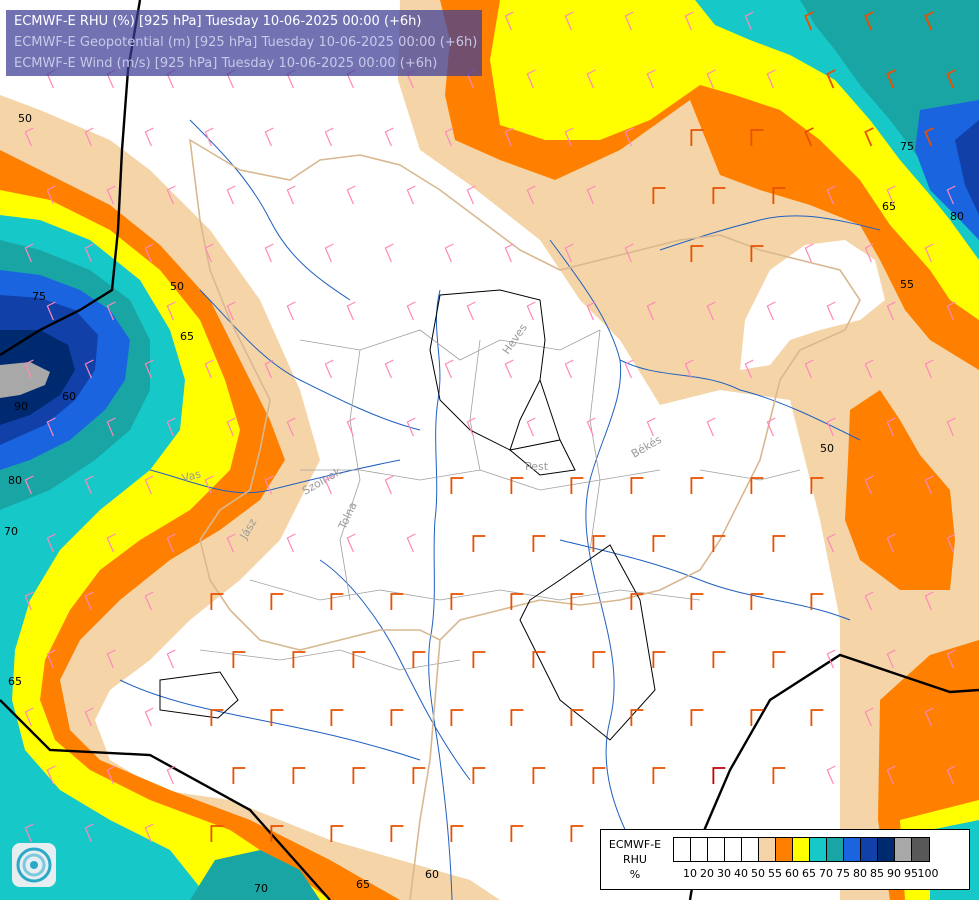 Image resolution: width=979 pixels, height=900 pixels. Describe the element at coordinates (967, 167) in the screenshot. I see `rh-85-ne` at that location.